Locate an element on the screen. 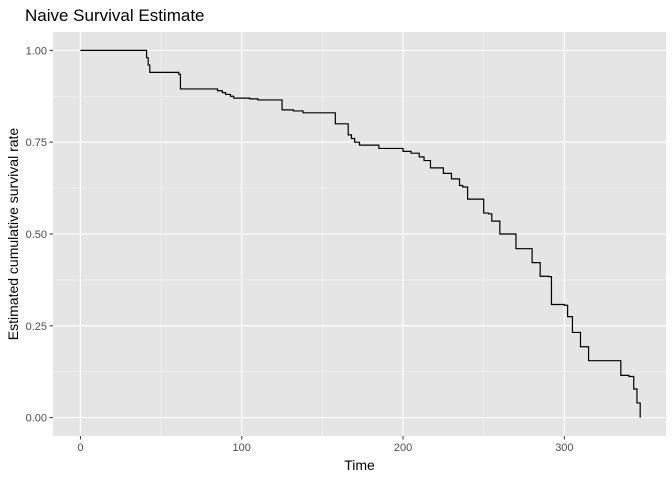 Image resolution: width=672 pixels, height=480 pixels. y-tick-label: 0.75 is located at coordinates (36, 143).